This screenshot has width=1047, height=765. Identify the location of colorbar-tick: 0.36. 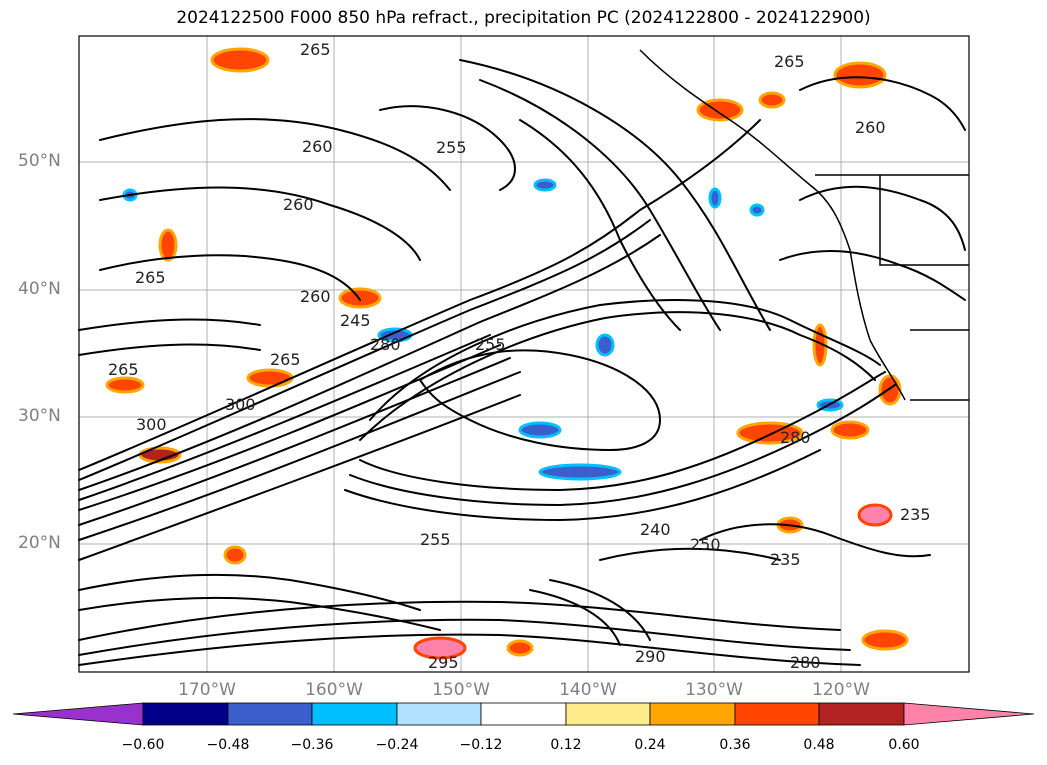
(735, 745).